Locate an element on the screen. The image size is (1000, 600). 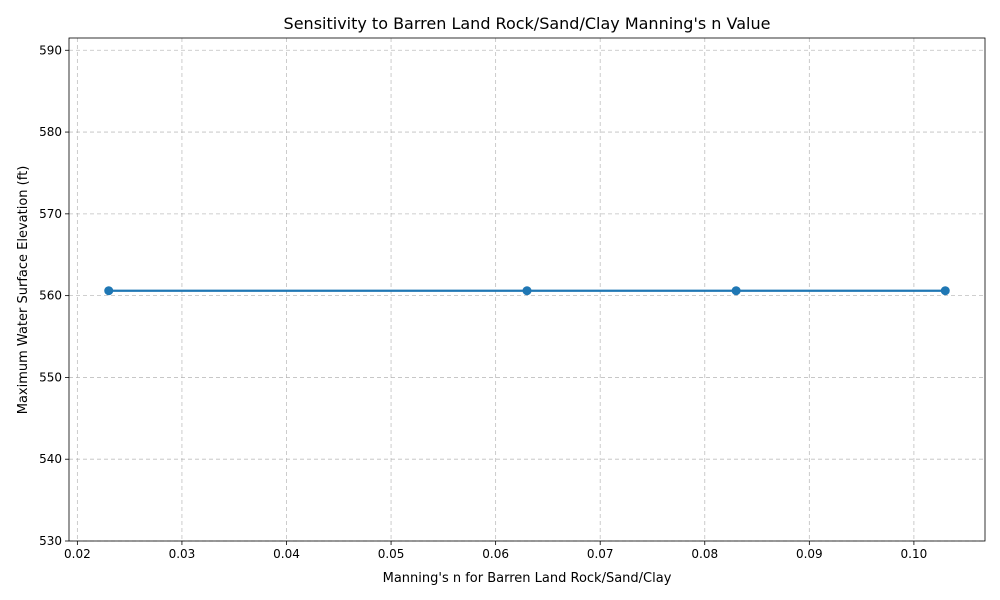
y-tick-label: 530 is located at coordinates (50, 541).